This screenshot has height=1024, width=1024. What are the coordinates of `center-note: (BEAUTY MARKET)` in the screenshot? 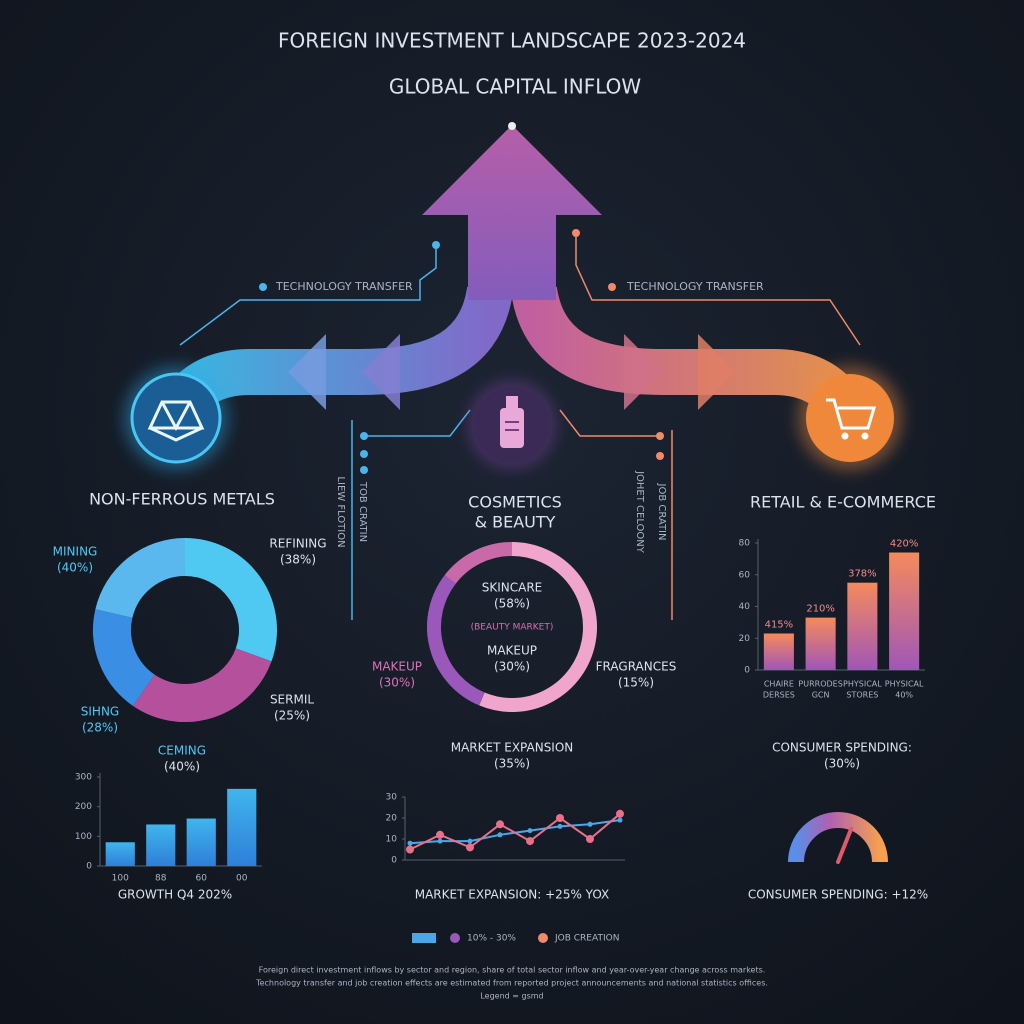 It's located at (512, 628).